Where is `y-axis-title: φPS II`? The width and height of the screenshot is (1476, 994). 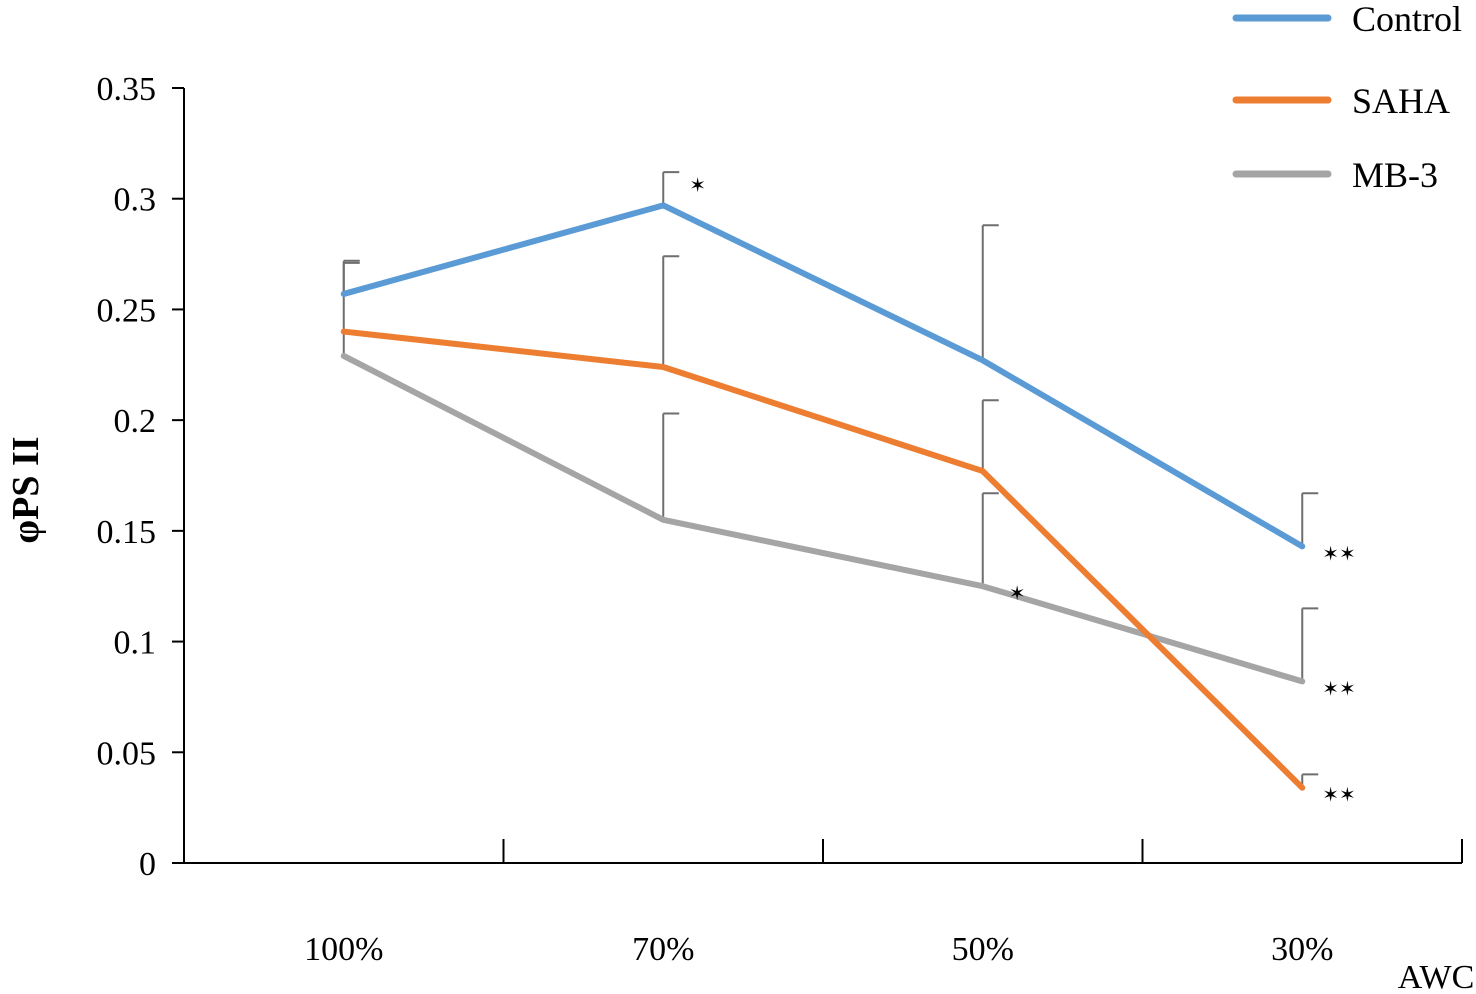 y-axis-title: φPS II is located at coordinates (26, 489).